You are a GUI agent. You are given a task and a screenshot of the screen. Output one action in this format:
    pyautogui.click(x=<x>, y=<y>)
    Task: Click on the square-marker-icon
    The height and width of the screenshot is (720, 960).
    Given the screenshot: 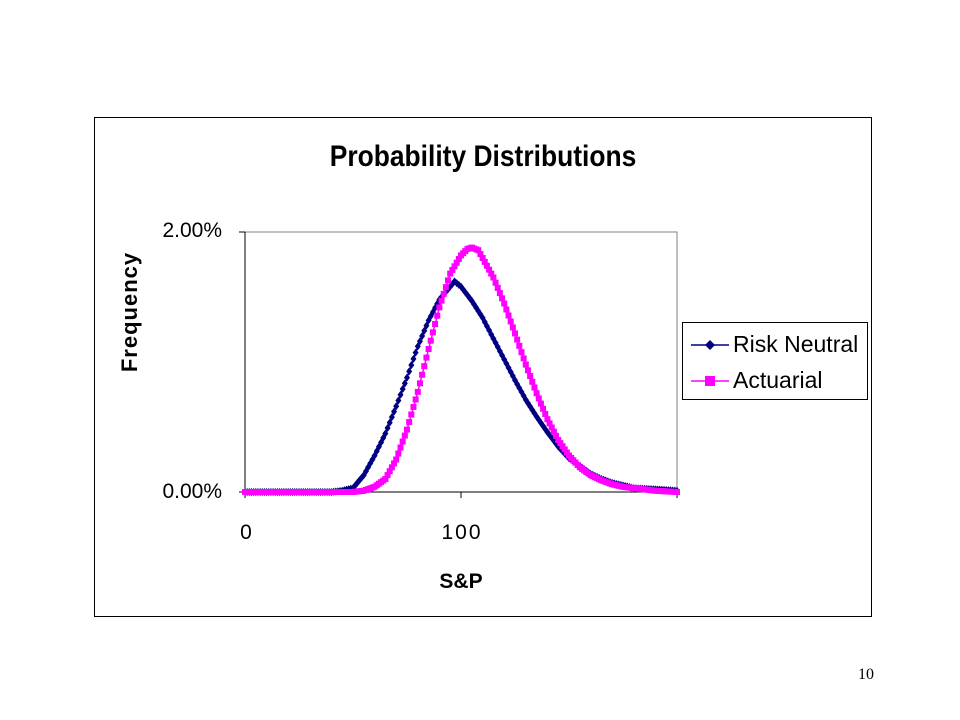 What is the action you would take?
    pyautogui.click(x=710, y=381)
    